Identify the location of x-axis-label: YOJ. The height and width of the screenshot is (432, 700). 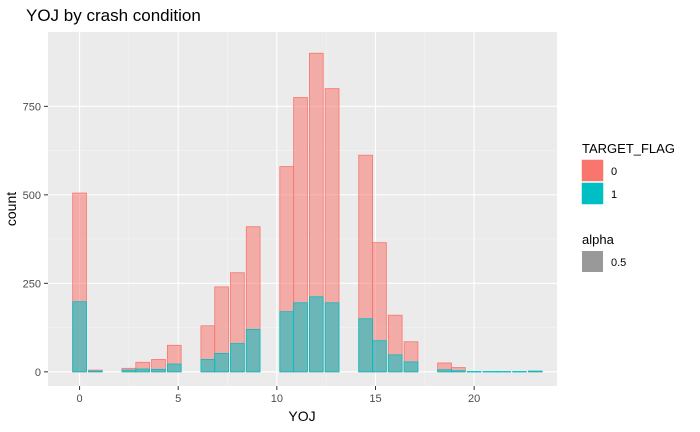
(301, 416).